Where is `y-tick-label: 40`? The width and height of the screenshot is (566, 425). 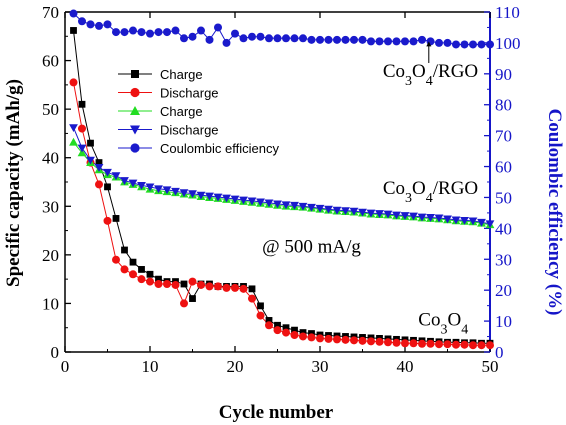 y-tick-label: 40 is located at coordinates (50, 158).